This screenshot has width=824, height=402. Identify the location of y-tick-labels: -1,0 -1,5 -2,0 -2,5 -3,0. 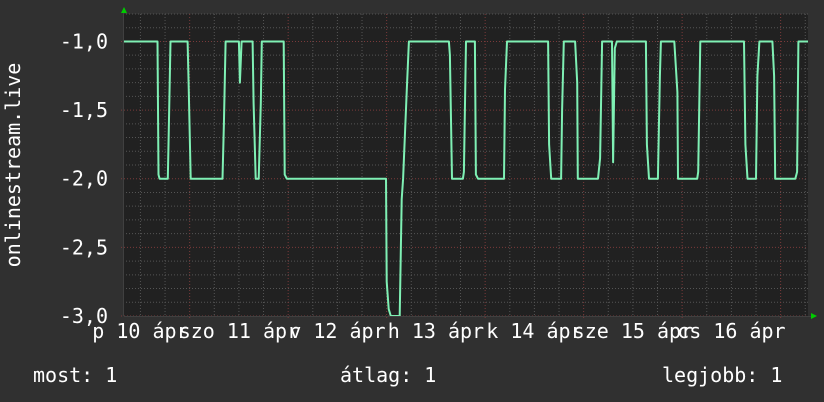
(84, 178).